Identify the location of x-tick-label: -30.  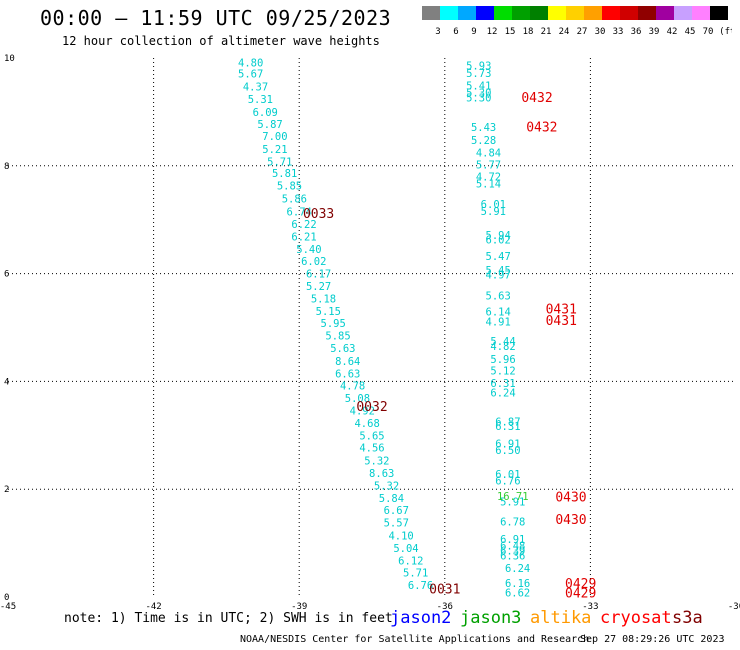
(734, 606).